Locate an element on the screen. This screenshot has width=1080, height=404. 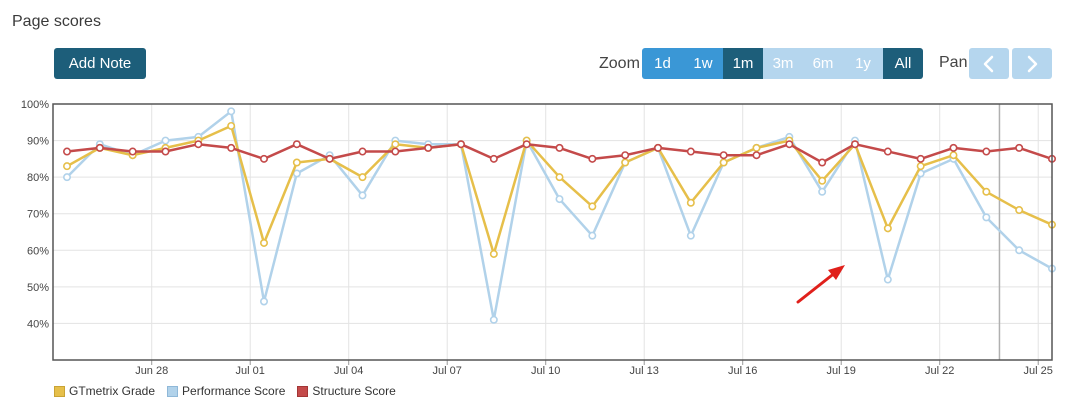
zoom-button-group: 1d 1w 1m 3m 6m 1y All is located at coordinates (782, 63).